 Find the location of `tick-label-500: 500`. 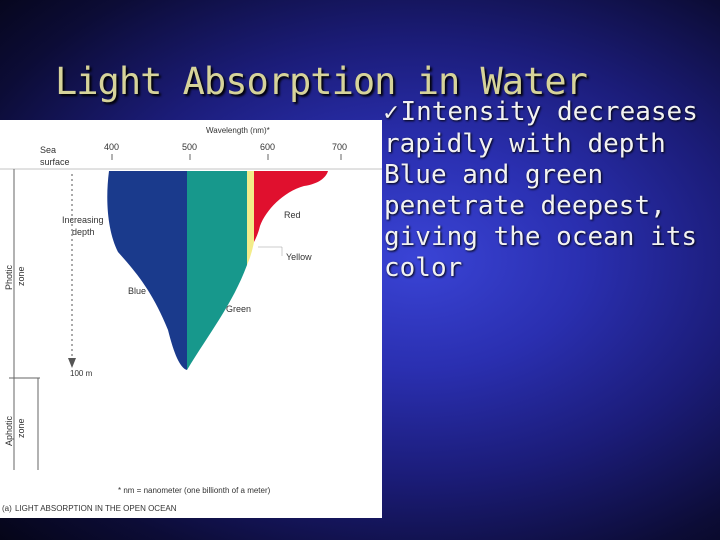

tick-label-500: 500 is located at coordinates (189, 147).